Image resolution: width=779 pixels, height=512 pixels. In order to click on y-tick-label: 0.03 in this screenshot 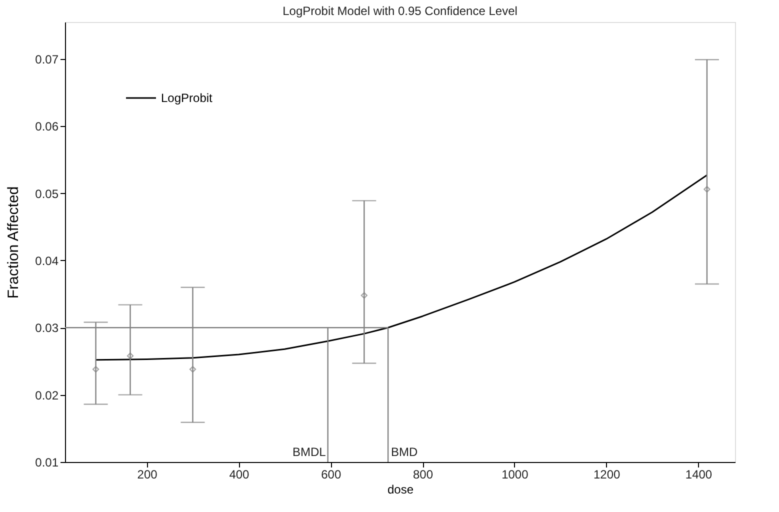, I will do `click(47, 328)`.